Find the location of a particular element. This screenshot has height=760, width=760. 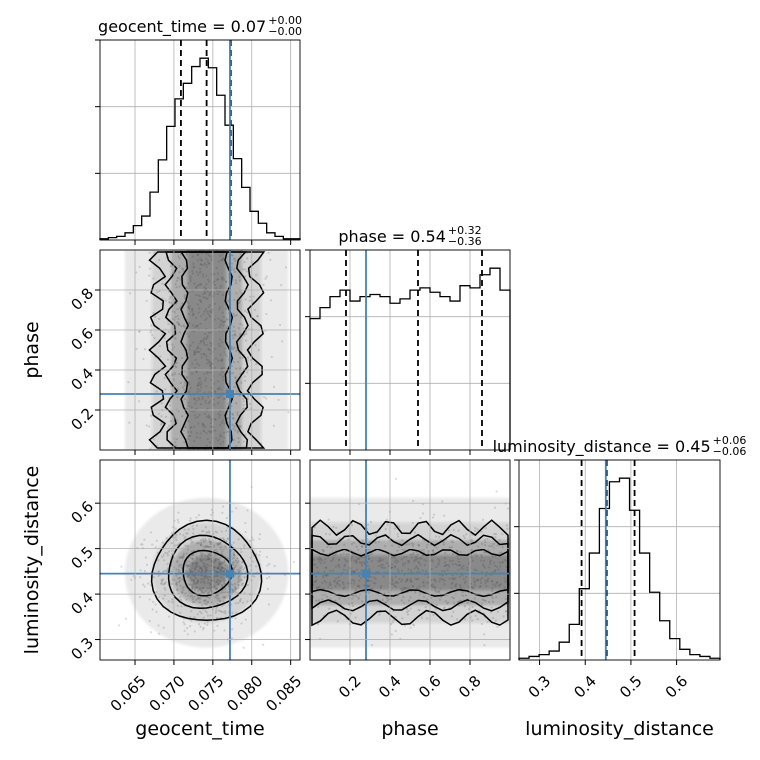

title-text: geocent_time = 0.07 is located at coordinates (182, 27).